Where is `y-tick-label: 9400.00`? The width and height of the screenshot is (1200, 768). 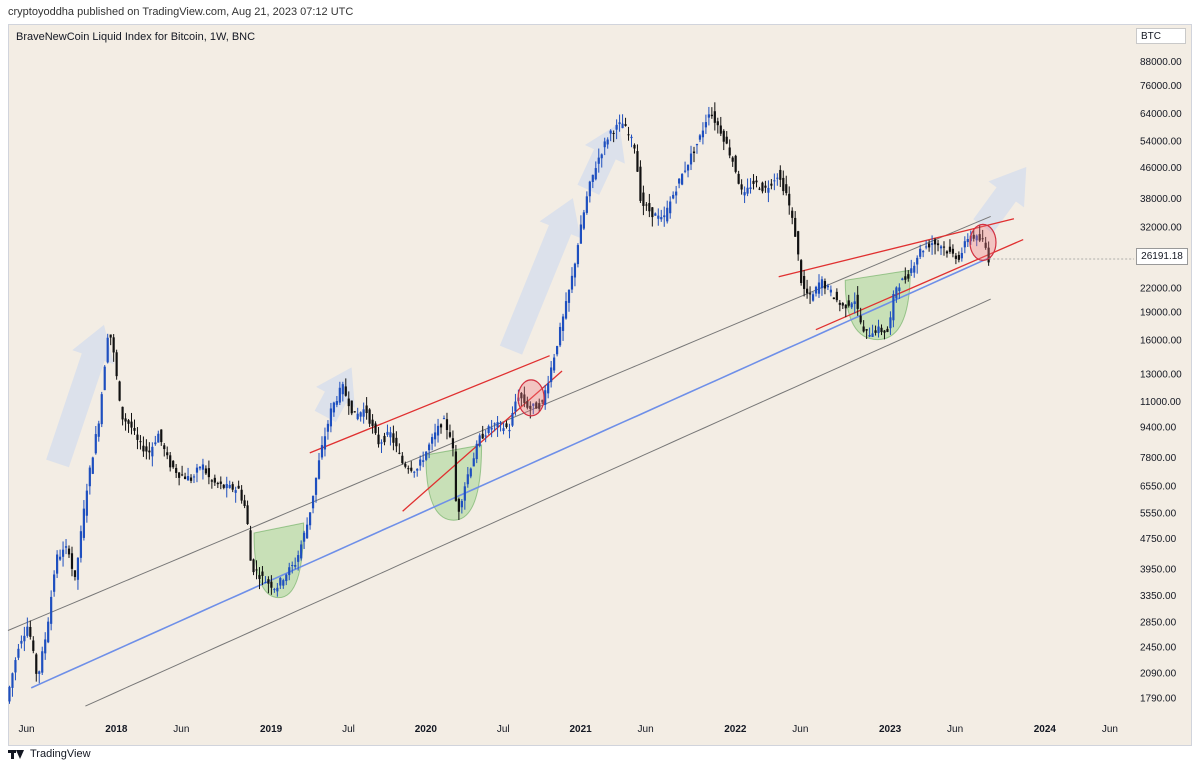 y-tick-label: 9400.00 is located at coordinates (1158, 428).